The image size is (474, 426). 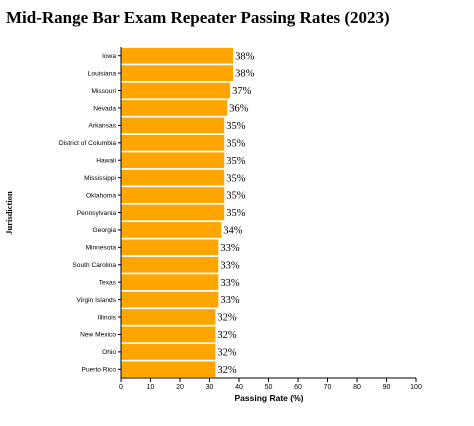 What do you see at coordinates (168, 369) in the screenshot?
I see `bar-puerto-rico` at bounding box center [168, 369].